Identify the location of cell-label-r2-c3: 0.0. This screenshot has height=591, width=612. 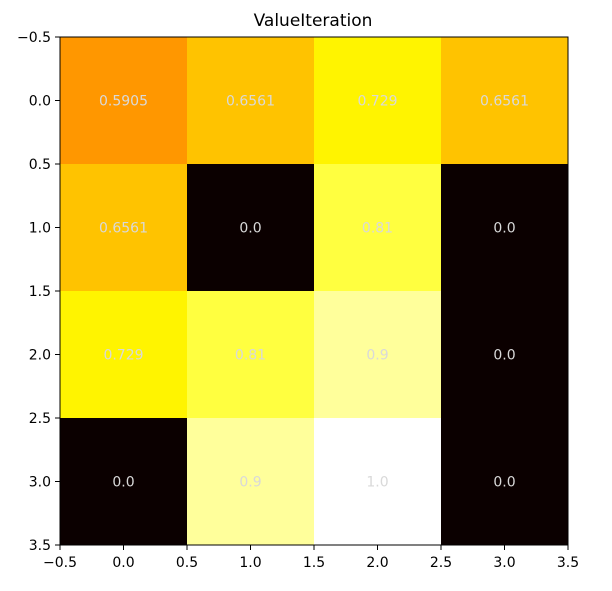
(504, 356).